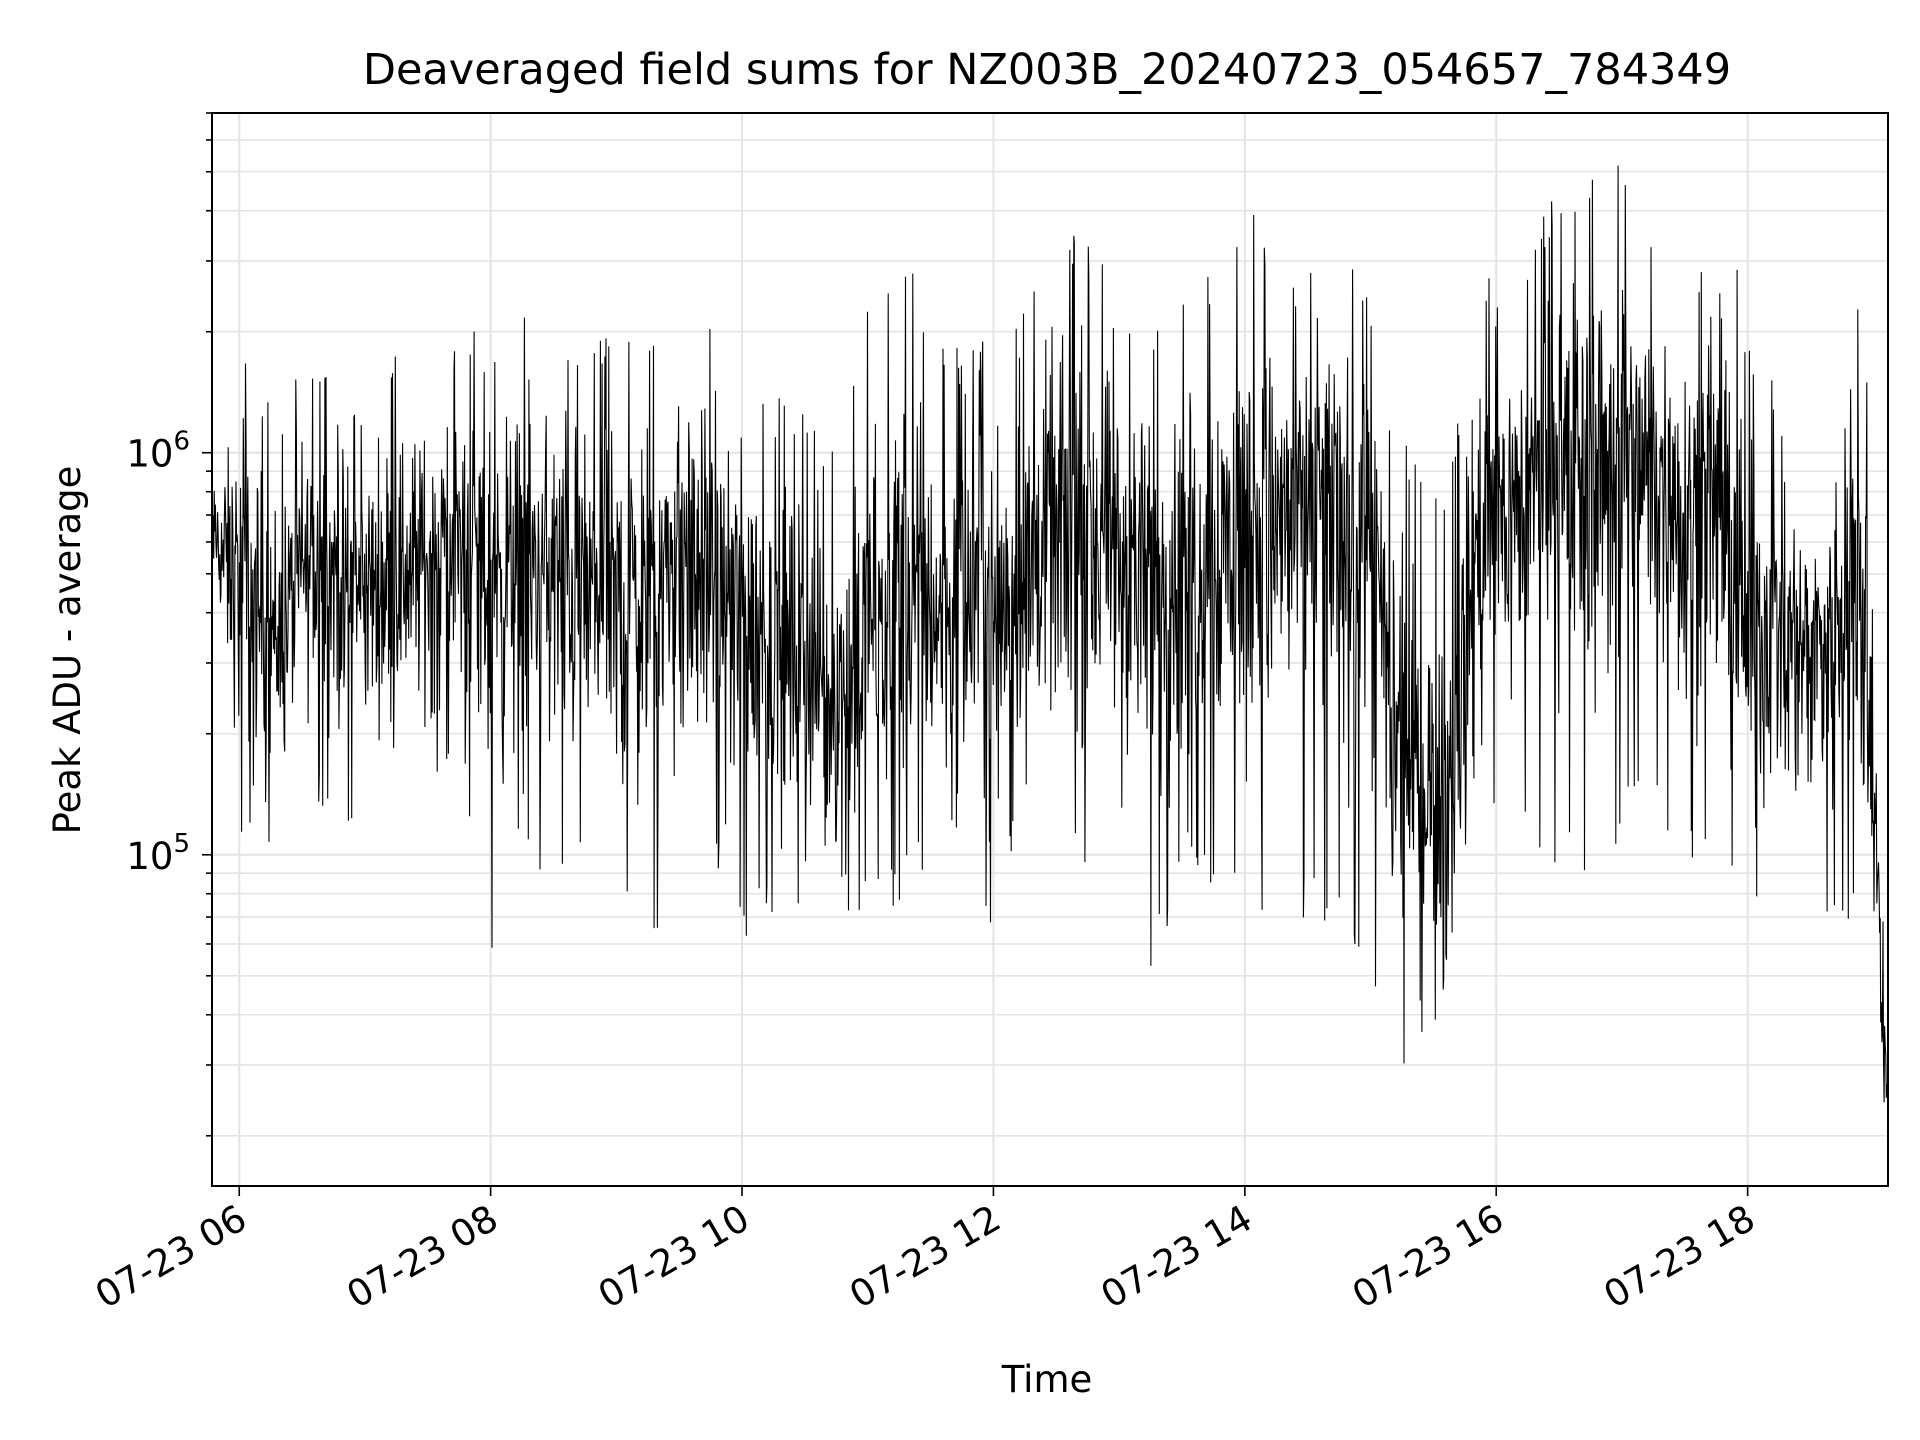 Image resolution: width=1920 pixels, height=1440 pixels. What do you see at coordinates (67, 650) in the screenshot?
I see `y-axis-label: Peak ADU - average` at bounding box center [67, 650].